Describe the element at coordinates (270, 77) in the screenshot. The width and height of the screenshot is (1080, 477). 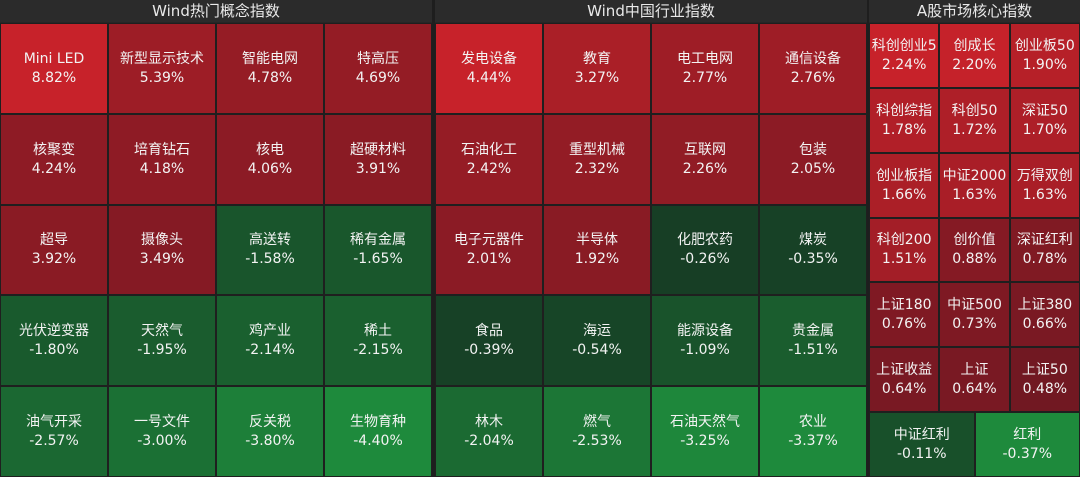
I see `tile-value: 4.78%` at that location.